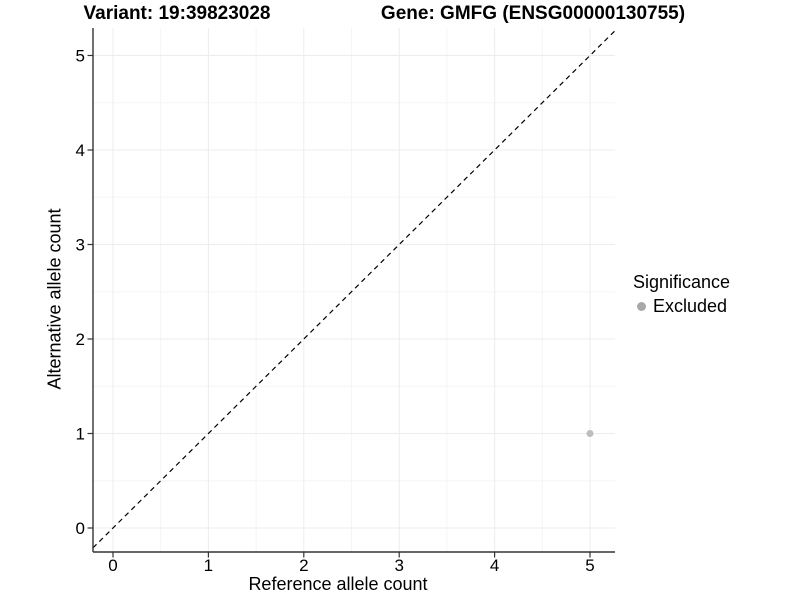 The image size is (800, 600). Describe the element at coordinates (641, 306) in the screenshot. I see `excluded-dot-icon` at that location.